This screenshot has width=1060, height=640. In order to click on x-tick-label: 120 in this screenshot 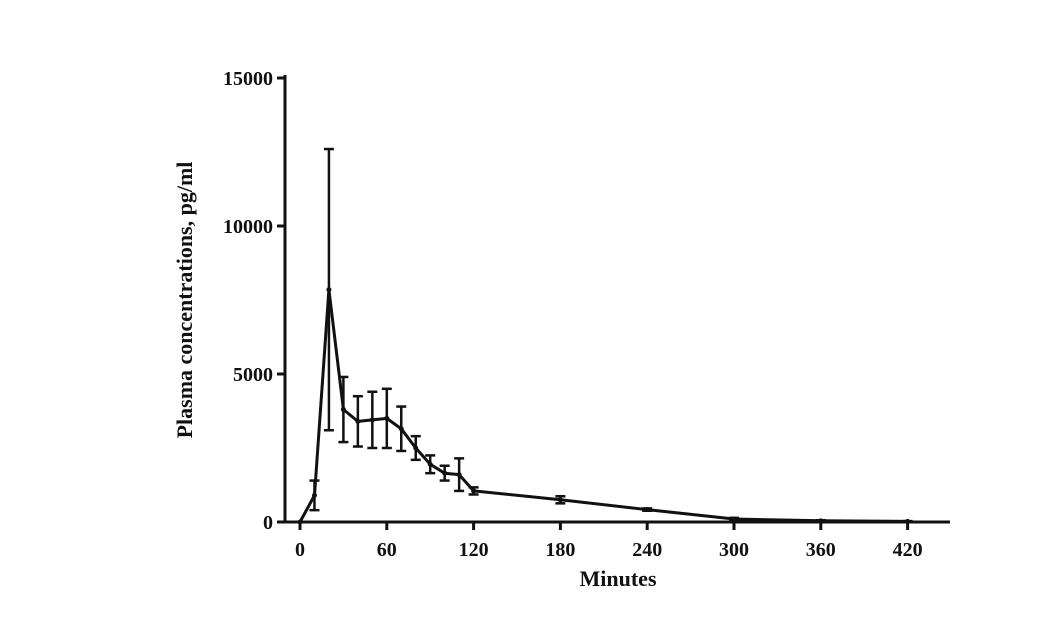, I will do `click(474, 550)`.